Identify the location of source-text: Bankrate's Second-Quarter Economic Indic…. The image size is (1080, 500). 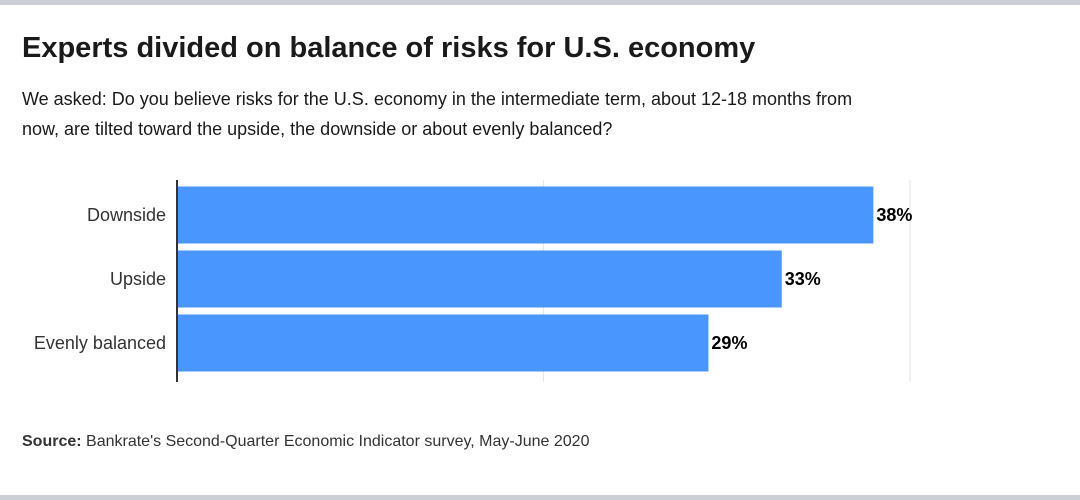
(335, 441).